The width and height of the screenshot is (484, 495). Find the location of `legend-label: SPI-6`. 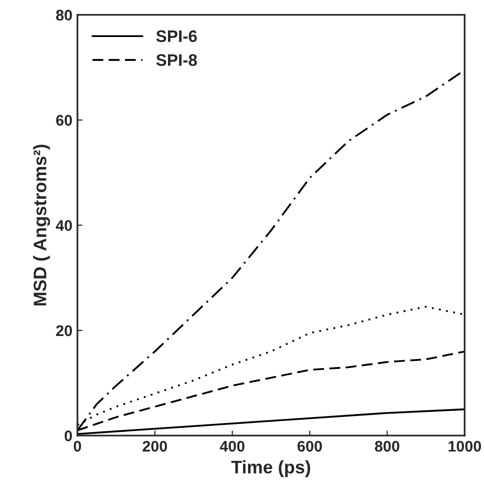

legend-label: SPI-6 is located at coordinates (176, 36).